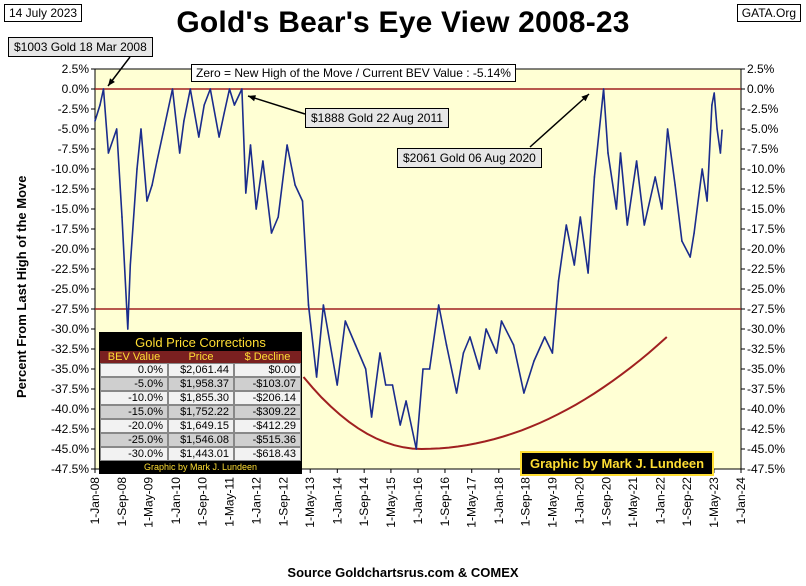  What do you see at coordinates (201, 384) in the screenshot?
I see `table-cell: $1,958.37` at bounding box center [201, 384].